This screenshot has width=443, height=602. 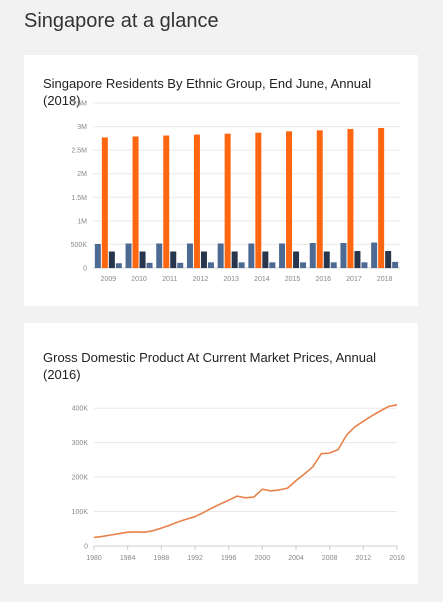 What do you see at coordinates (80, 409) in the screenshot?
I see `y-tick-label: 400K` at bounding box center [80, 409].